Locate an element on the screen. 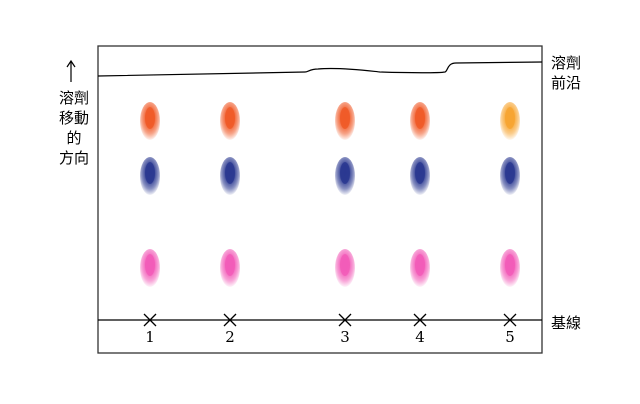 The width and height of the screenshot is (640, 404). solvent-front-label-line: 溶劑 is located at coordinates (566, 63).